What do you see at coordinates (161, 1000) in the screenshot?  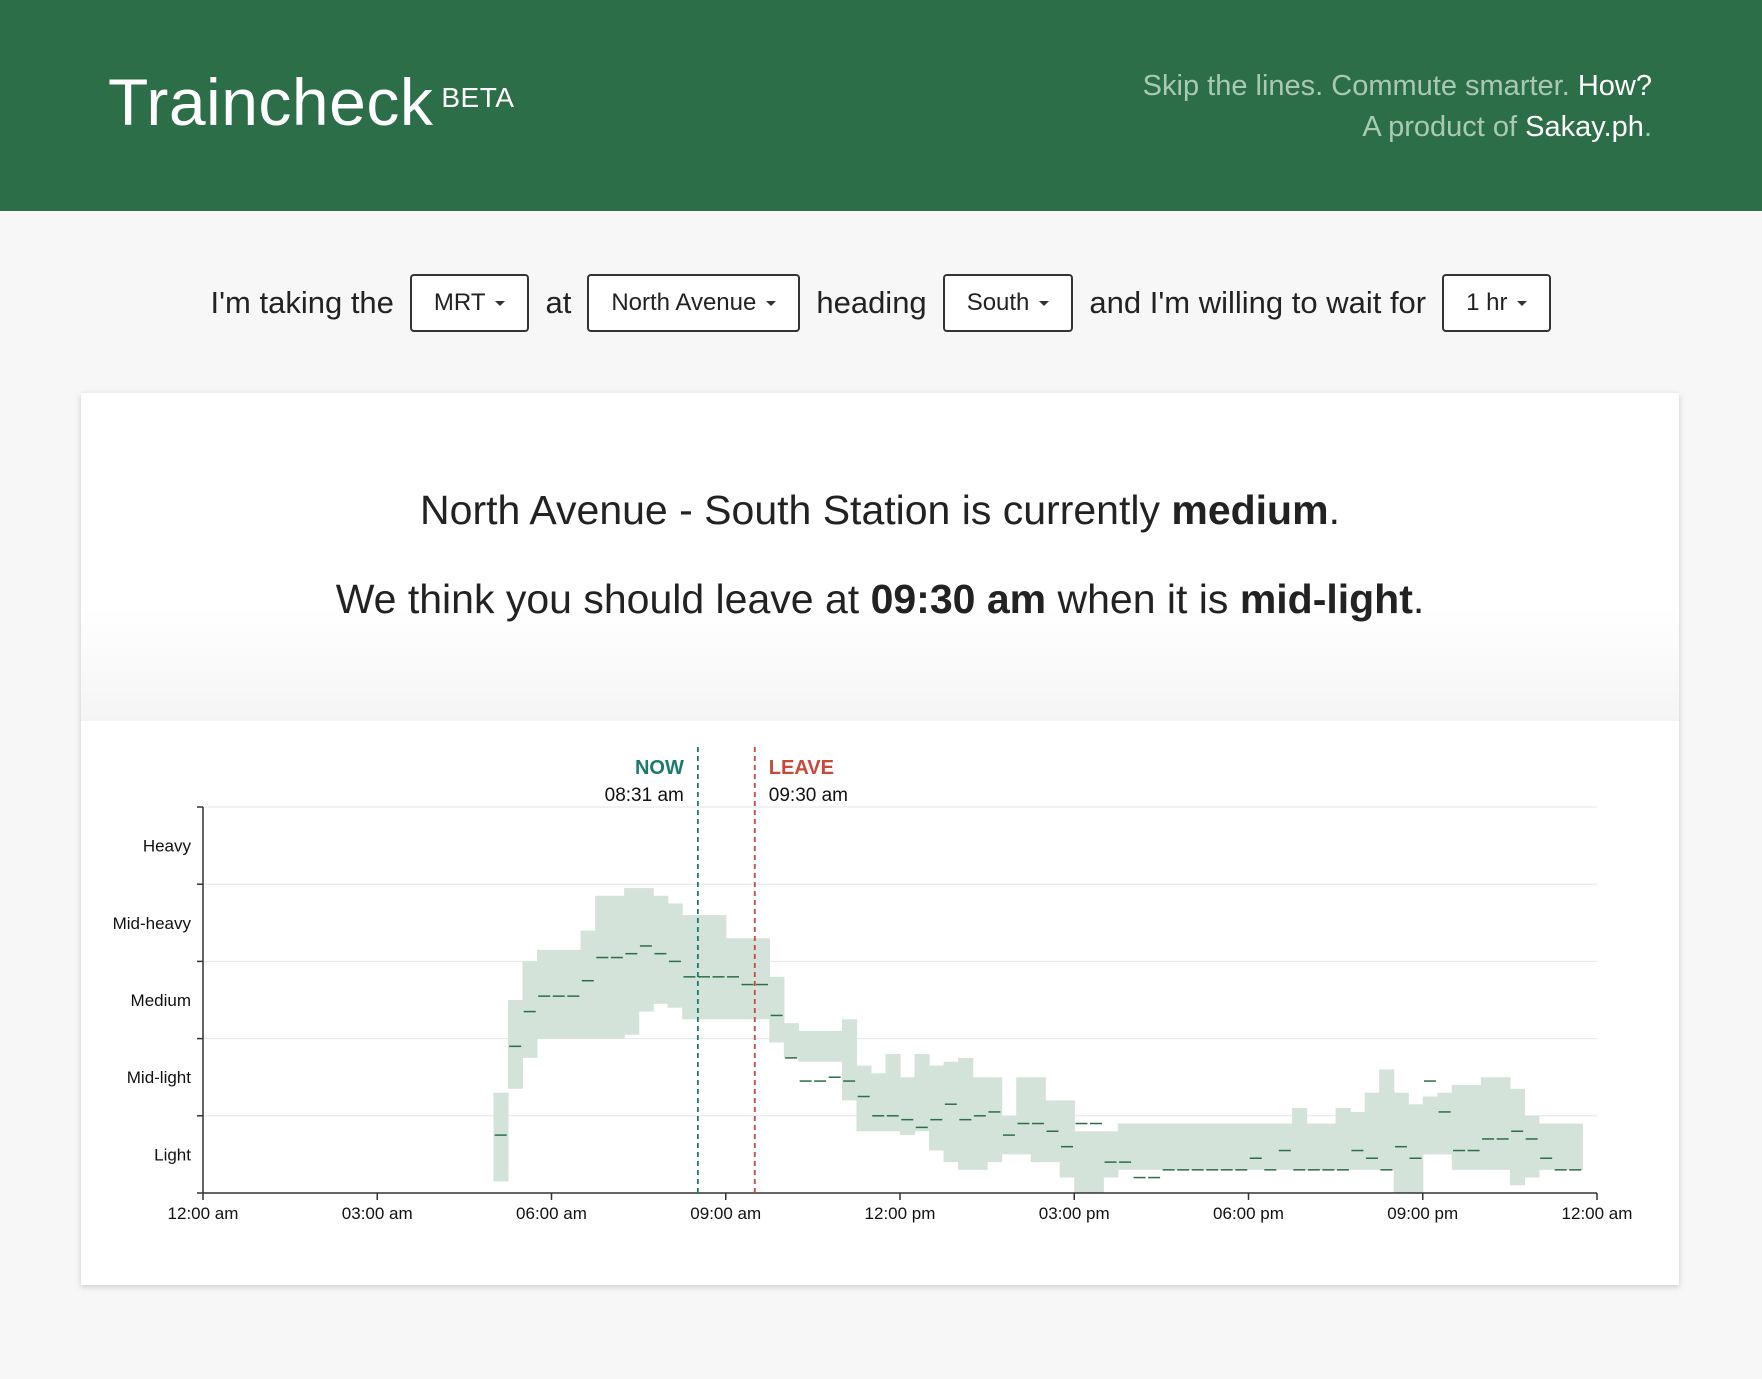 I see `y-tick-label: Medium` at bounding box center [161, 1000].